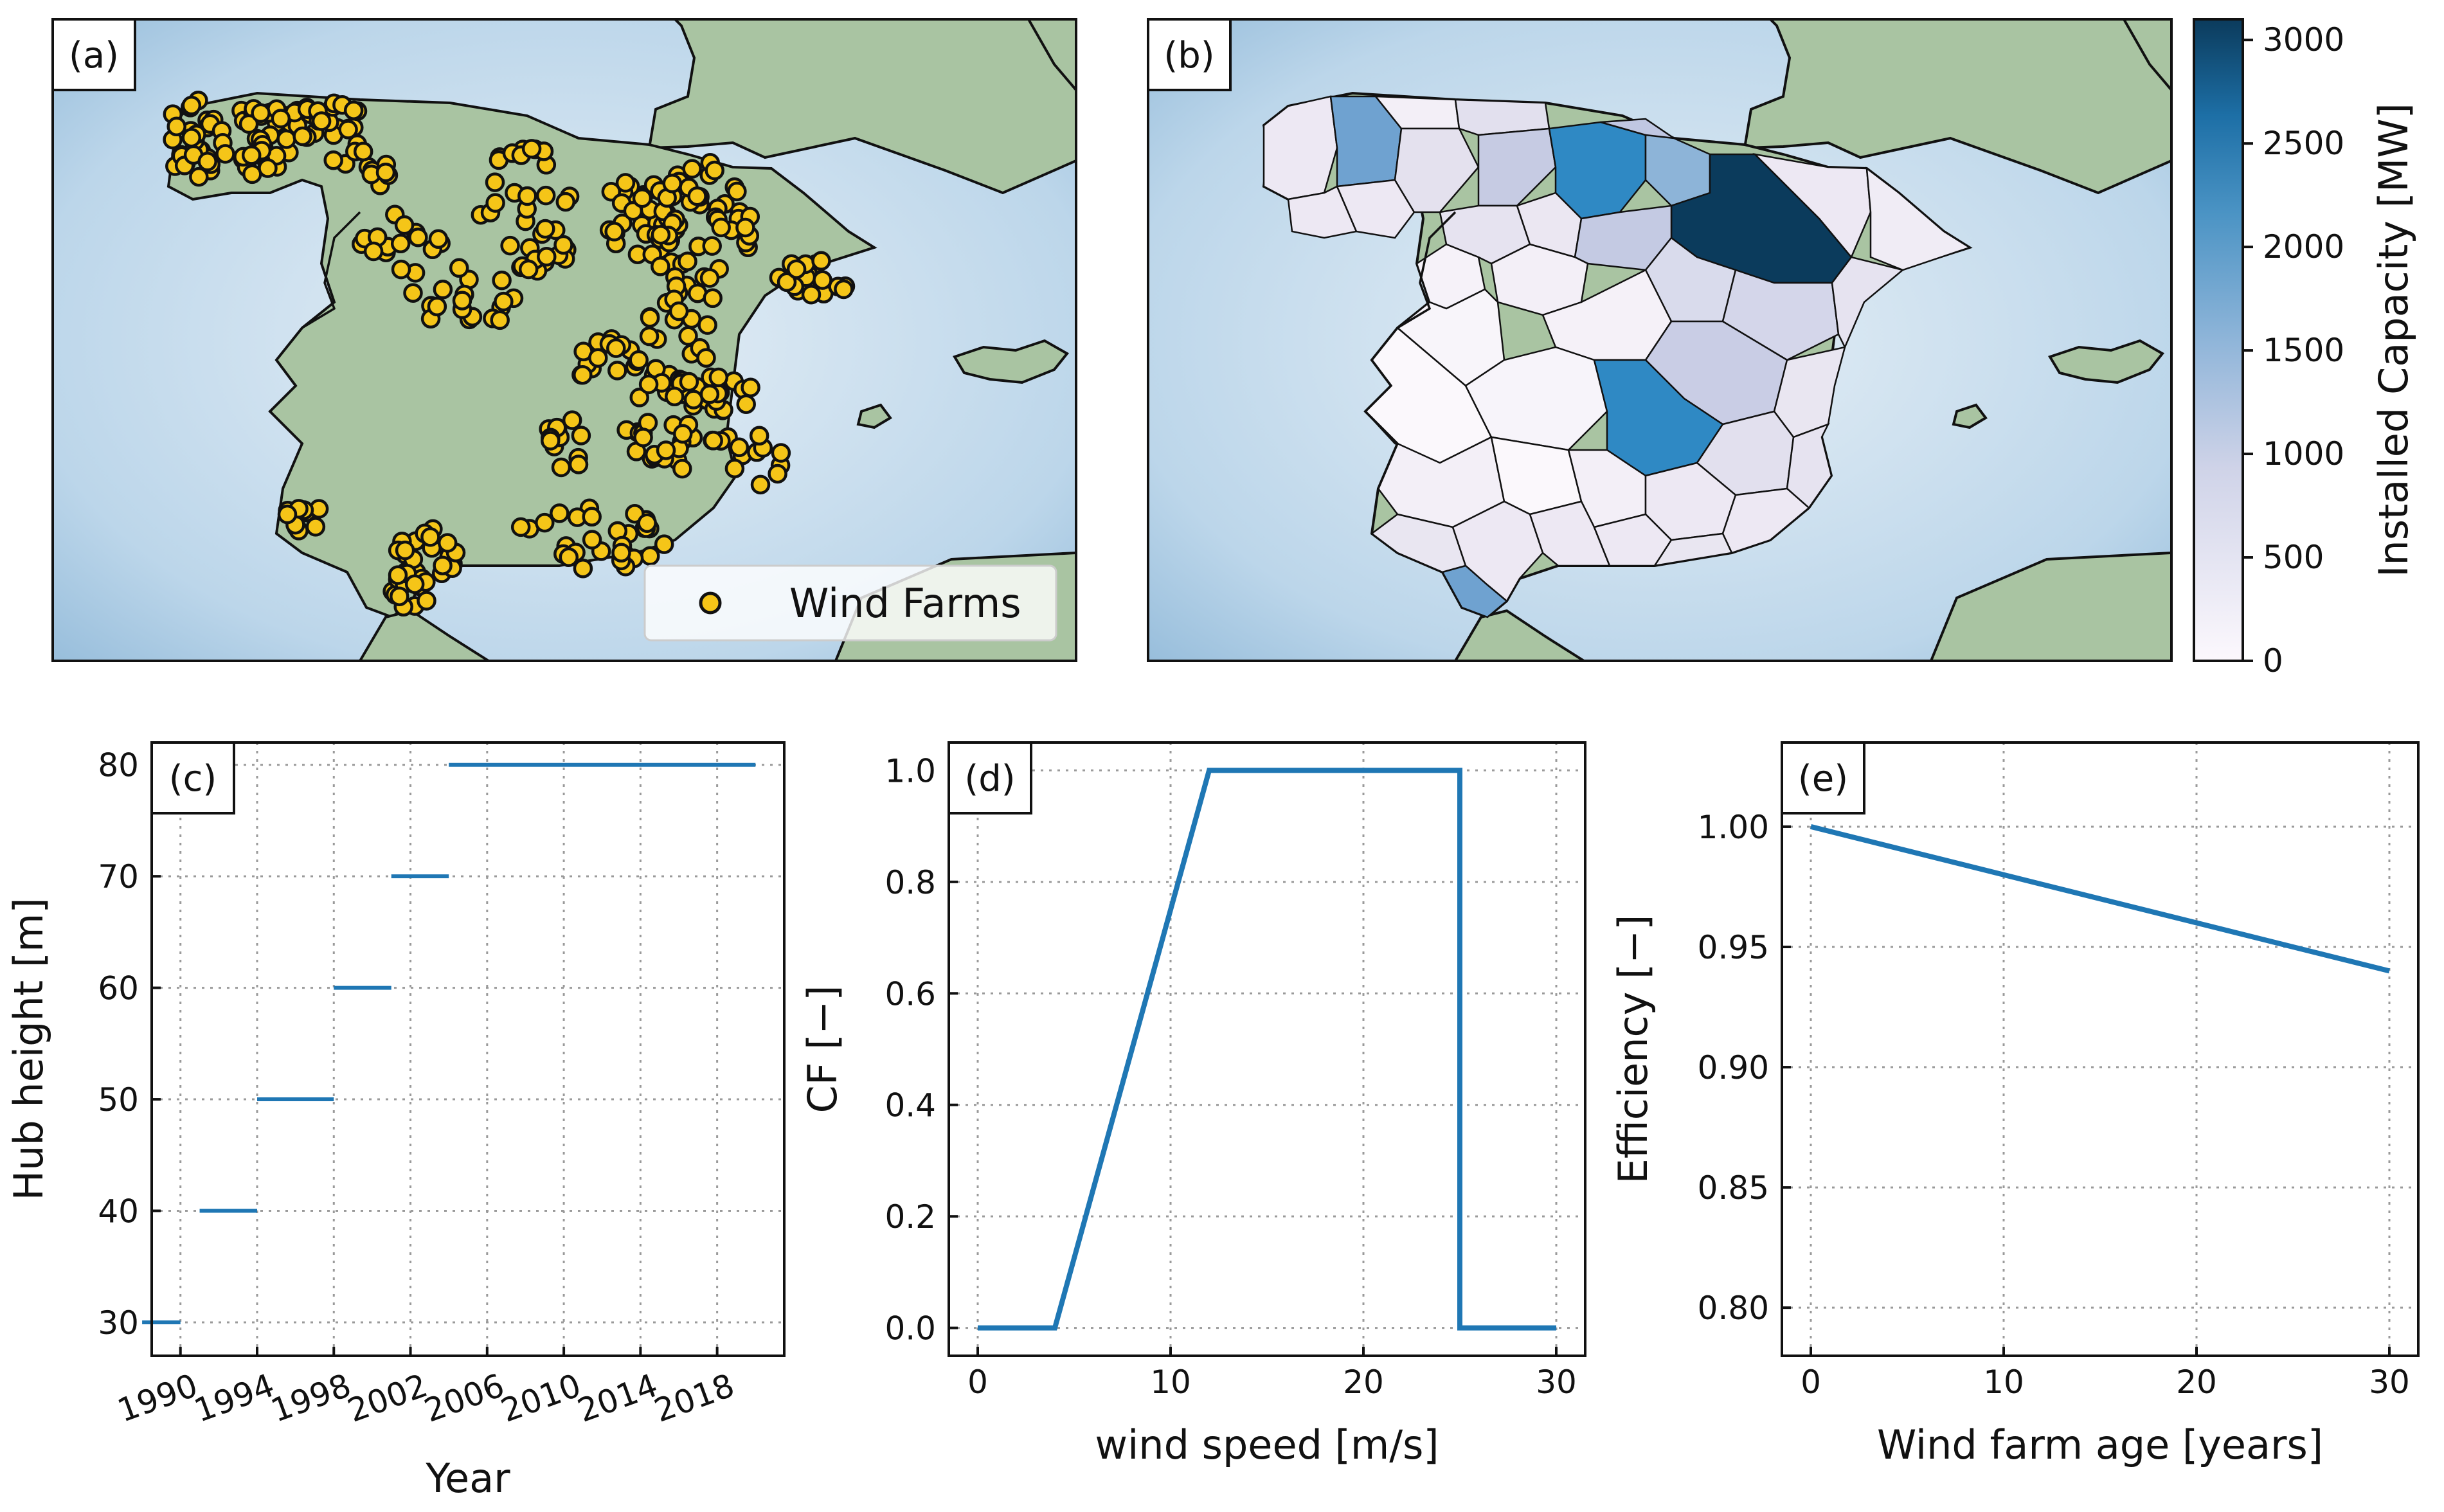 The height and width of the screenshot is (1512, 2444). I want to click on land-africa, so click(1520, 635).